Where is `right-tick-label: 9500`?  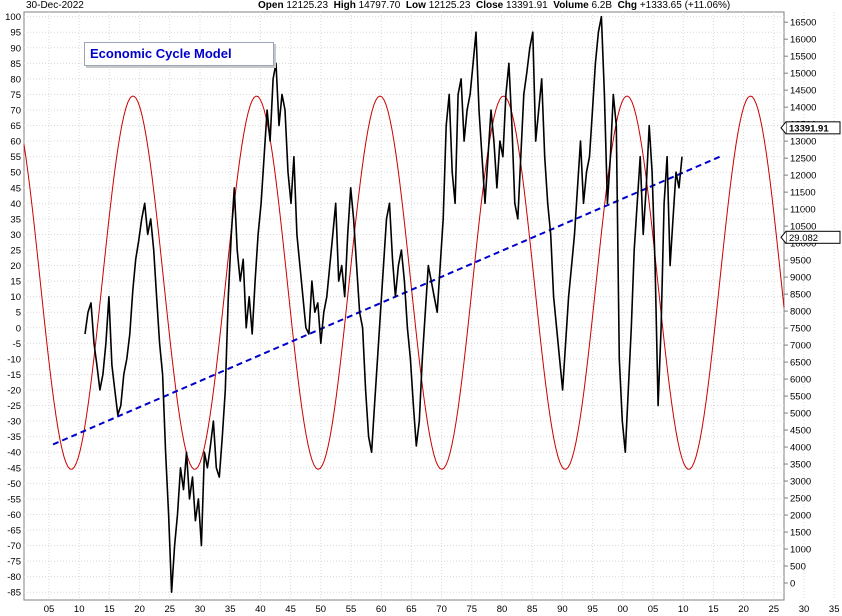
right-tick-label: 9500 is located at coordinates (800, 261).